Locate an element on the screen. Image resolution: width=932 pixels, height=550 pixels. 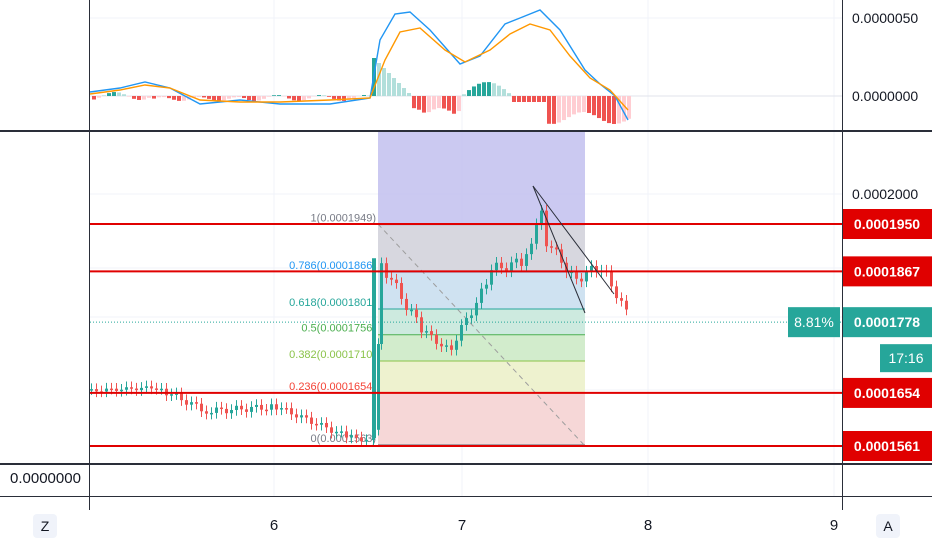
fib-label-0.382: 0.382(0.0001710) is located at coordinates (332, 355).